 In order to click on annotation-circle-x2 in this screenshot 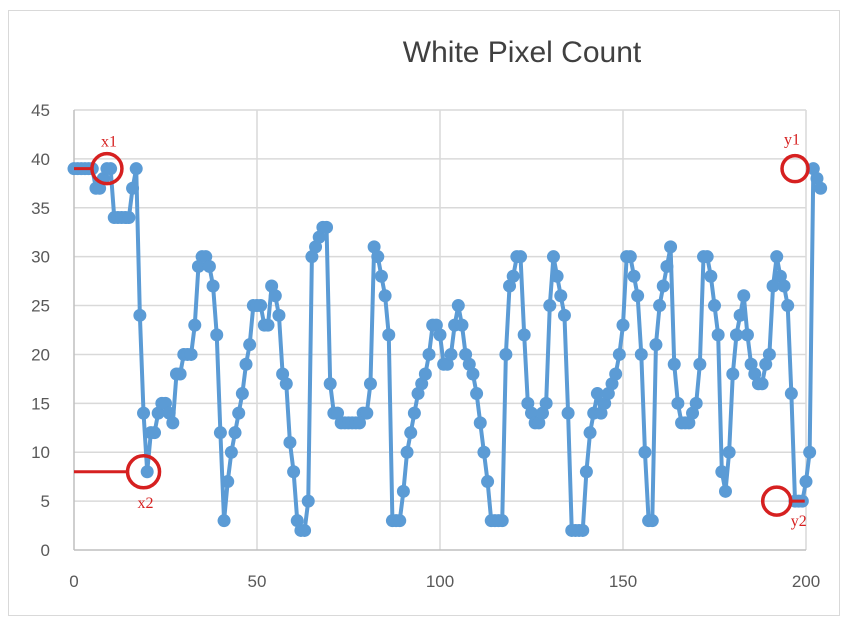, I will do `click(143, 472)`.